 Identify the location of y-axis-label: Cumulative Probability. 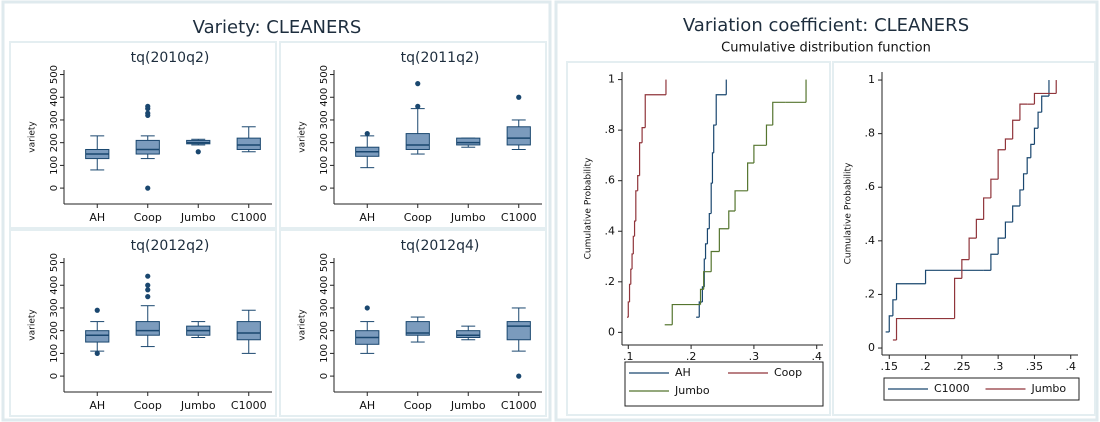
(589, 208).